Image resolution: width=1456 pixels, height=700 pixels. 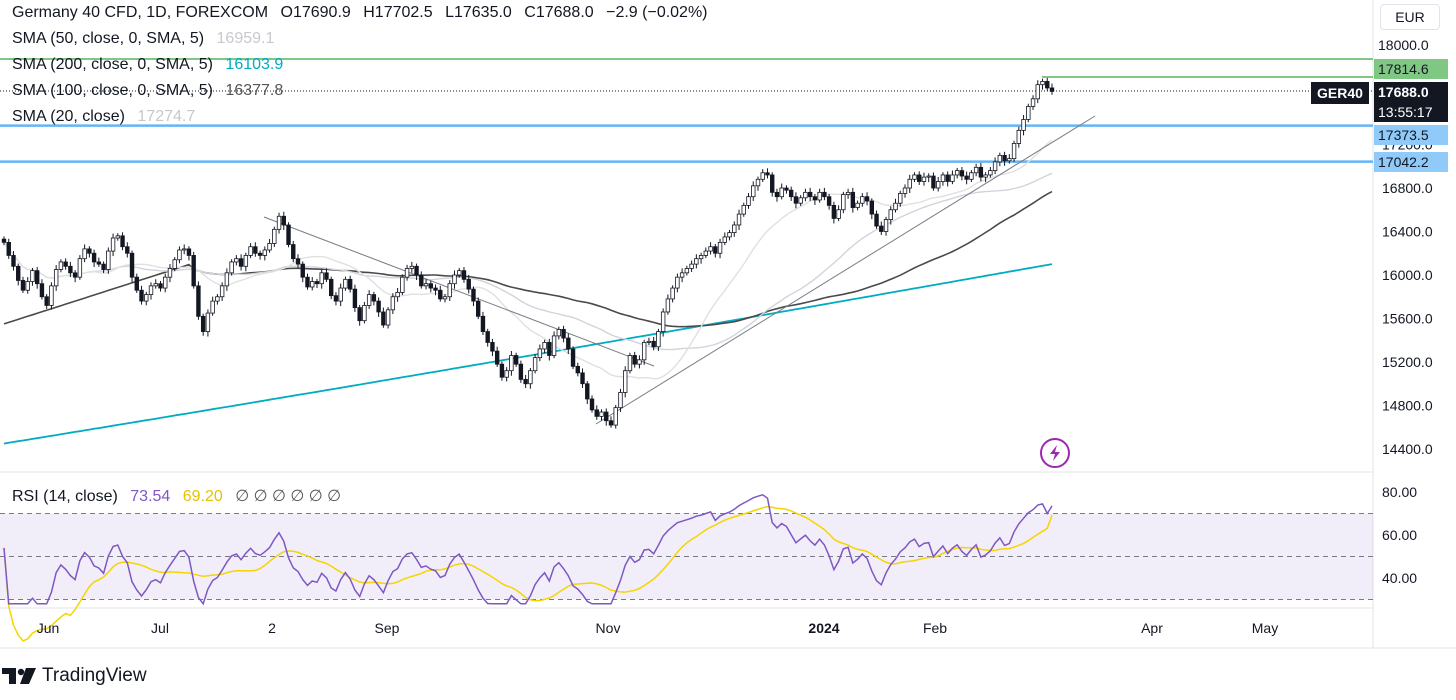 What do you see at coordinates (559, 12) in the screenshot?
I see `close-value: C17688.0` at bounding box center [559, 12].